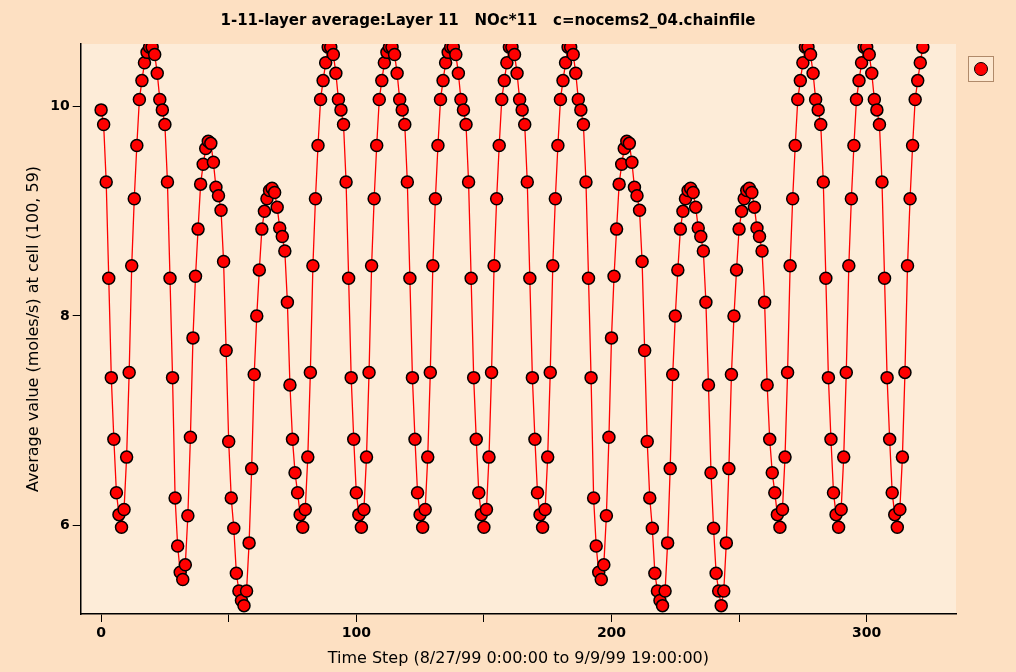  Describe the element at coordinates (611, 632) in the screenshot. I see `x-tick-label: 200` at that location.